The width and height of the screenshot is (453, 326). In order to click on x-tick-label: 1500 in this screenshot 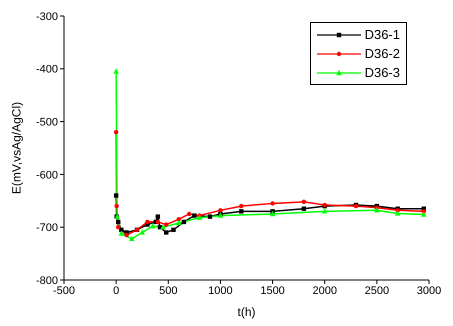, I will do `click(272, 290)`.